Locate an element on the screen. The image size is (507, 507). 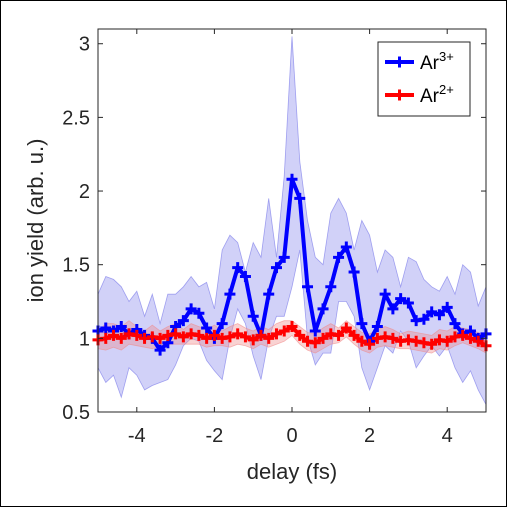
legend: Ar3+ Ar2+ is located at coordinates (424, 79).